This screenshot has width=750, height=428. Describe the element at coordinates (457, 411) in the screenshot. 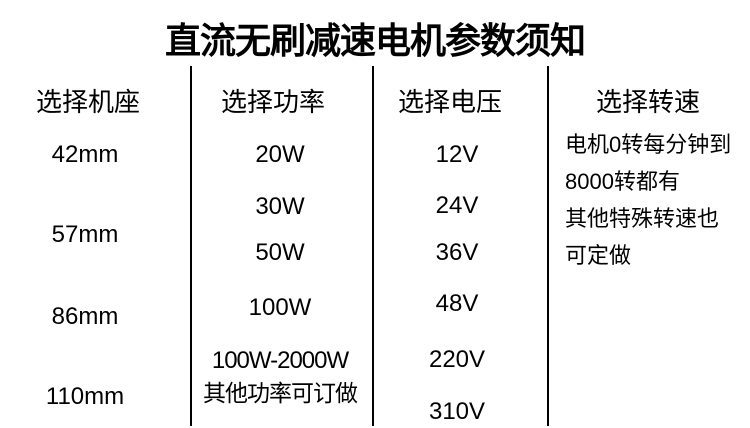

I see `voltage-option: 310V` at that location.